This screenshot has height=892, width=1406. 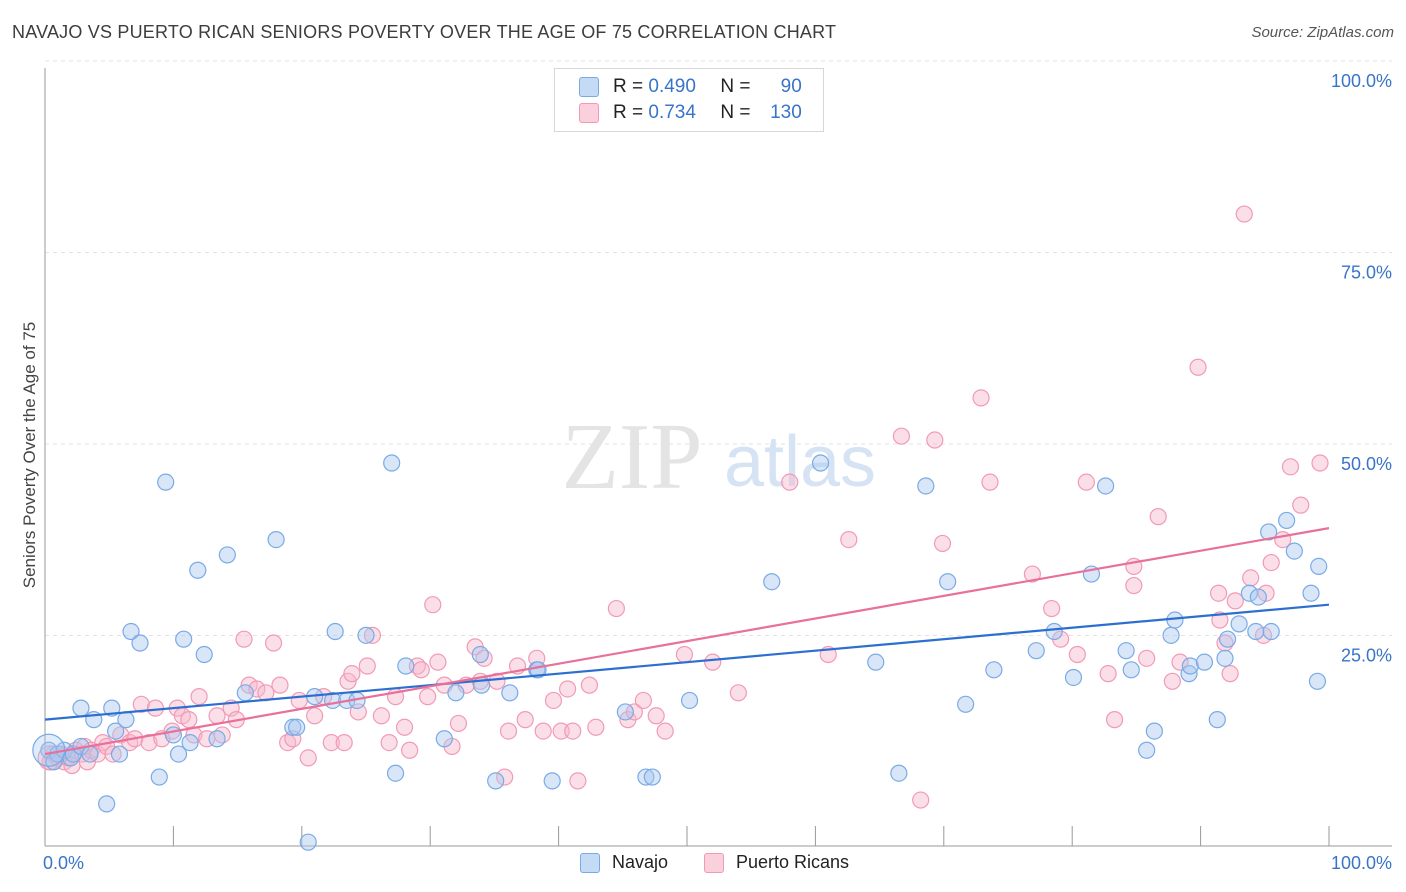 What do you see at coordinates (1366, 656) in the screenshot?
I see `y-tick-label: 25.0%` at bounding box center [1366, 656].